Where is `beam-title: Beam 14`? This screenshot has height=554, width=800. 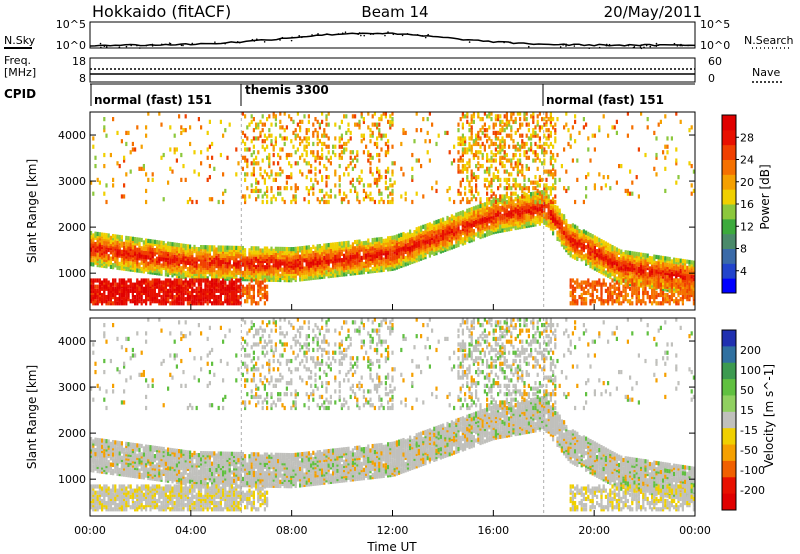 beam-title: Beam 14 is located at coordinates (394, 12).